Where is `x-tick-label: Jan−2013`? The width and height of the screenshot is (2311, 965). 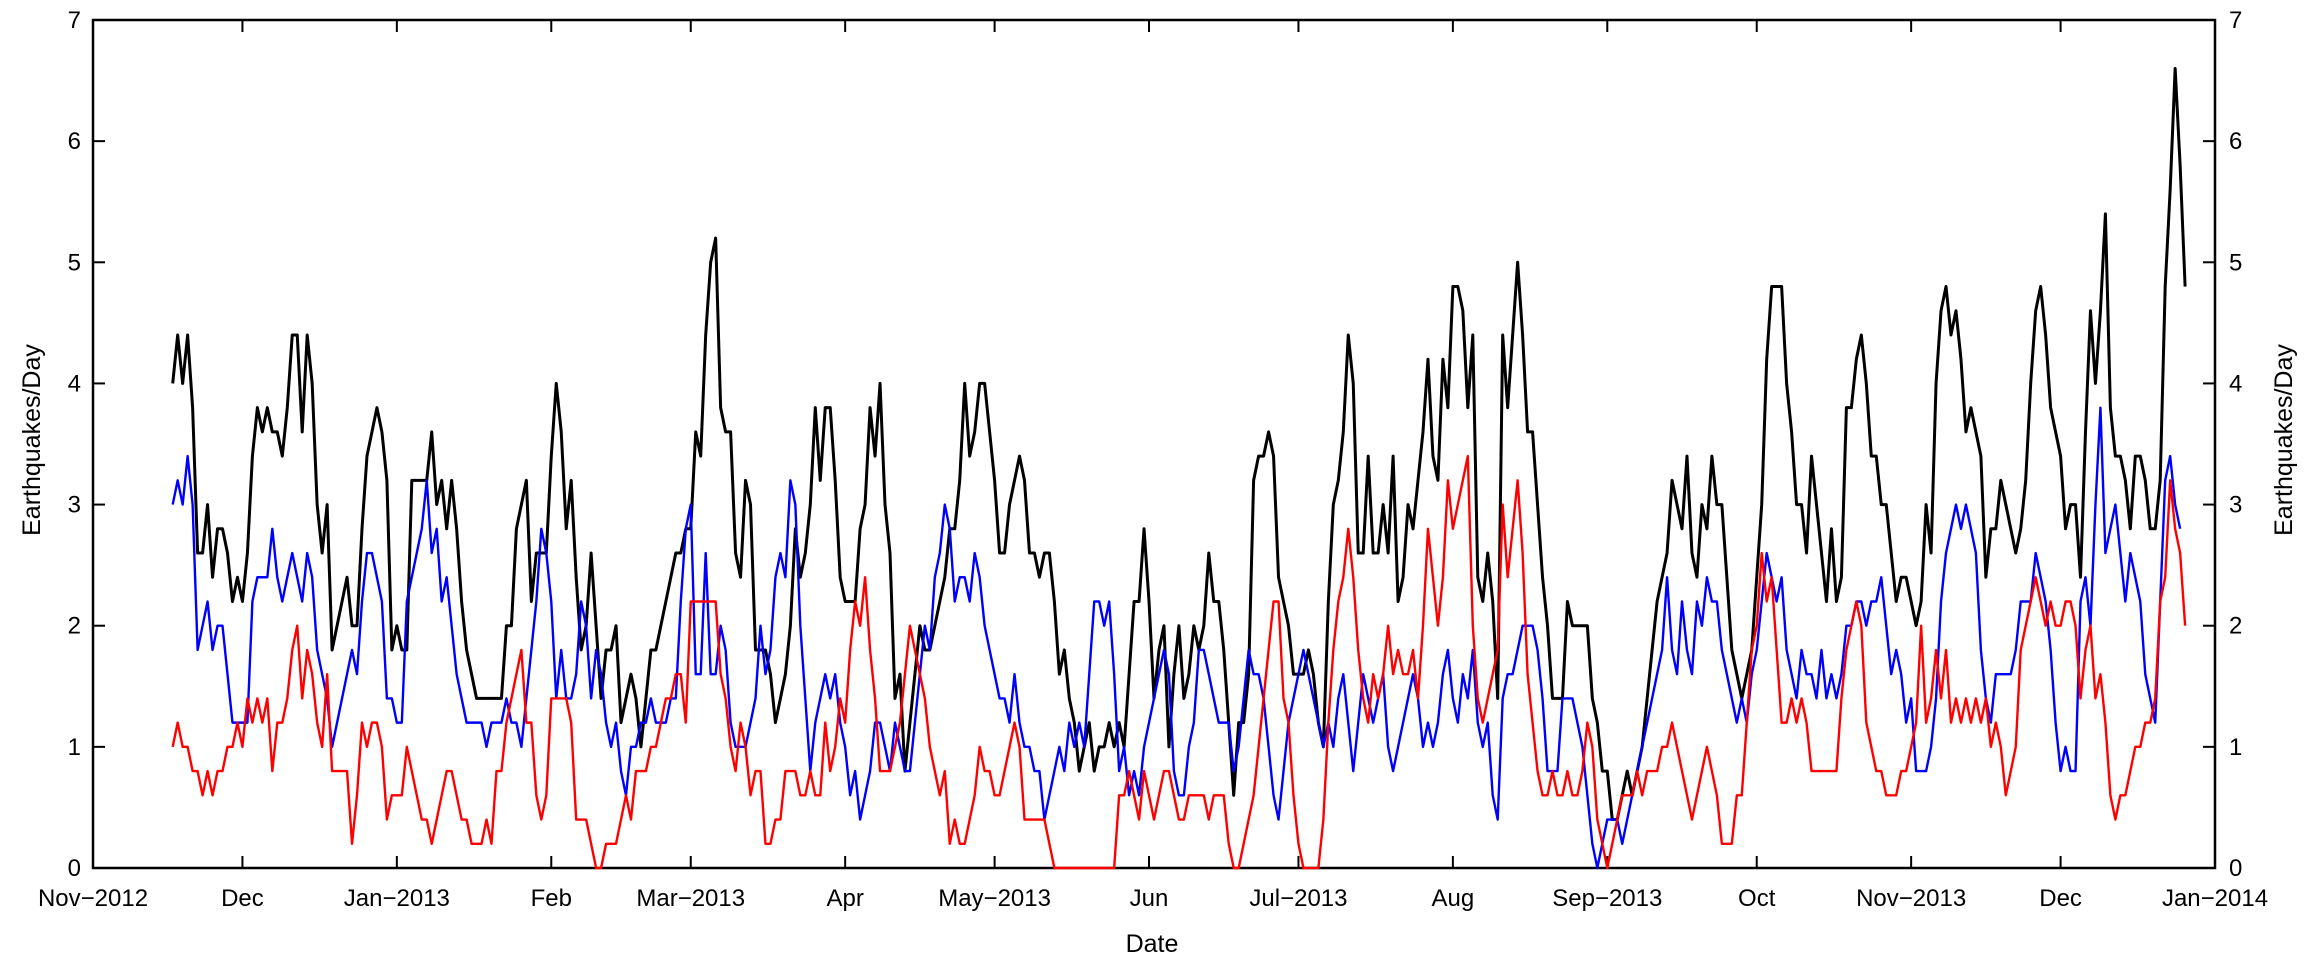
x-tick-label: Jan−2013 is located at coordinates (397, 898).